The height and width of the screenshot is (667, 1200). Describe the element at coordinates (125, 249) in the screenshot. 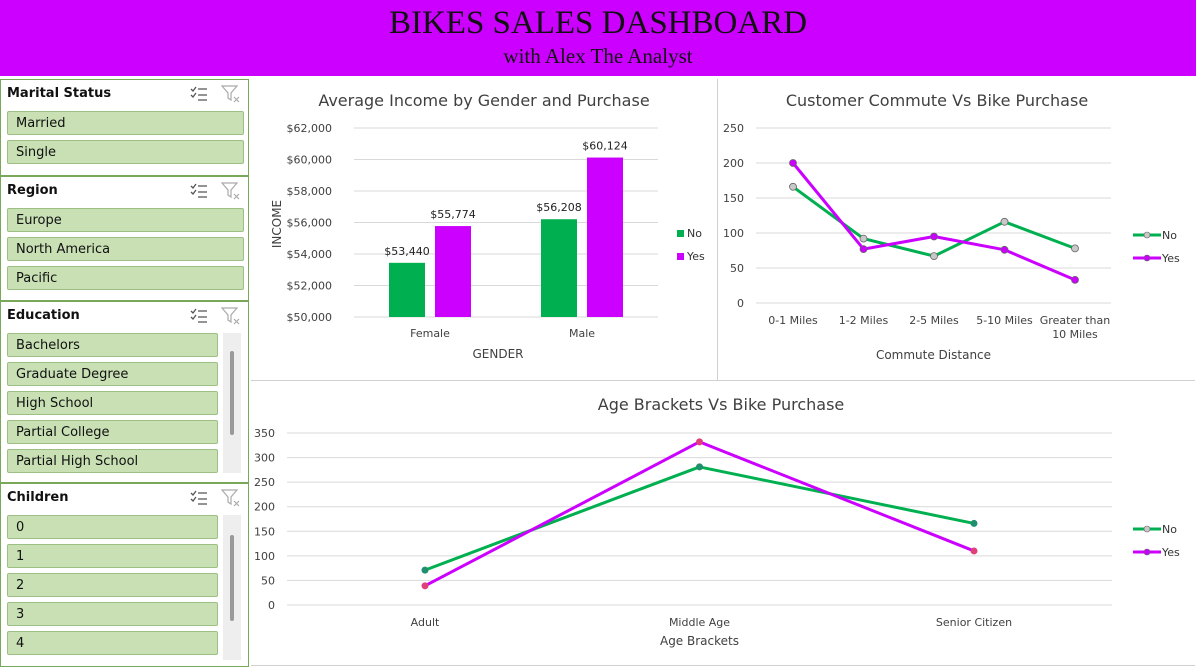

I see `slicer-item: North America` at that location.